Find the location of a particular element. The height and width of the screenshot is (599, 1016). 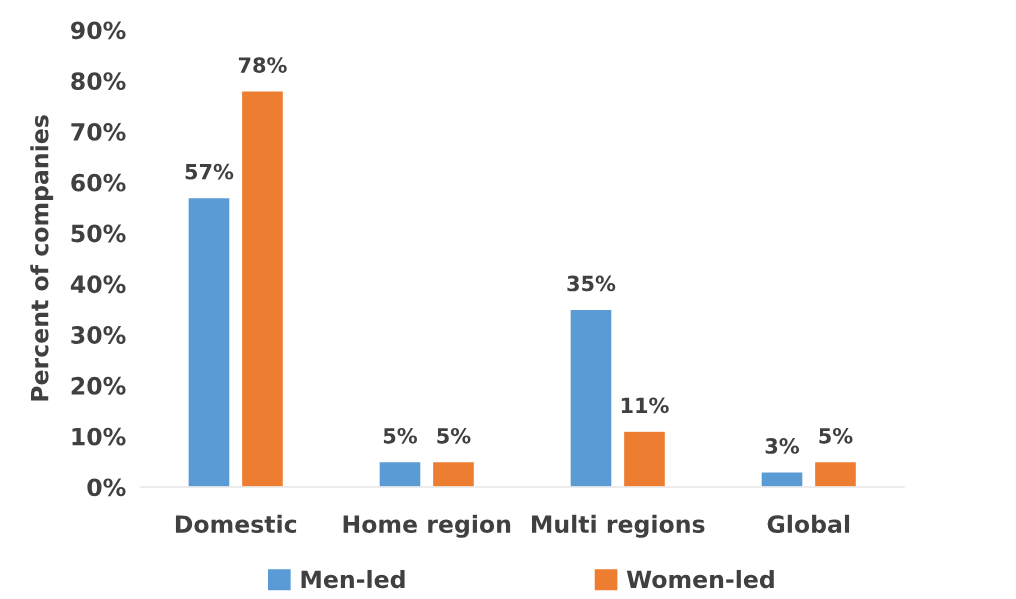

text: 35% is located at coordinates (591, 283).